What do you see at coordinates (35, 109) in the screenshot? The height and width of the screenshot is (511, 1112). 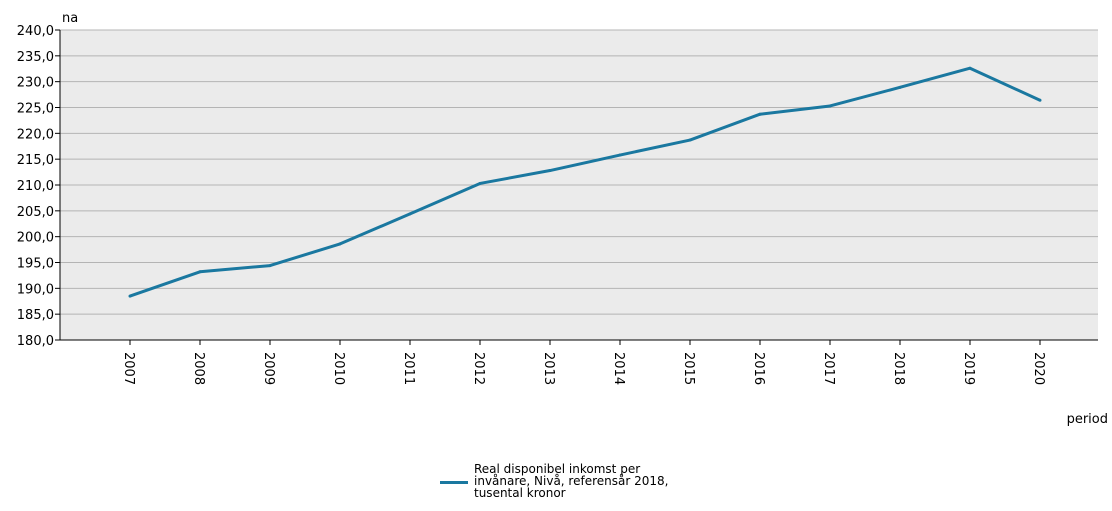 I see `y-tick-label: 225,0` at bounding box center [35, 109].